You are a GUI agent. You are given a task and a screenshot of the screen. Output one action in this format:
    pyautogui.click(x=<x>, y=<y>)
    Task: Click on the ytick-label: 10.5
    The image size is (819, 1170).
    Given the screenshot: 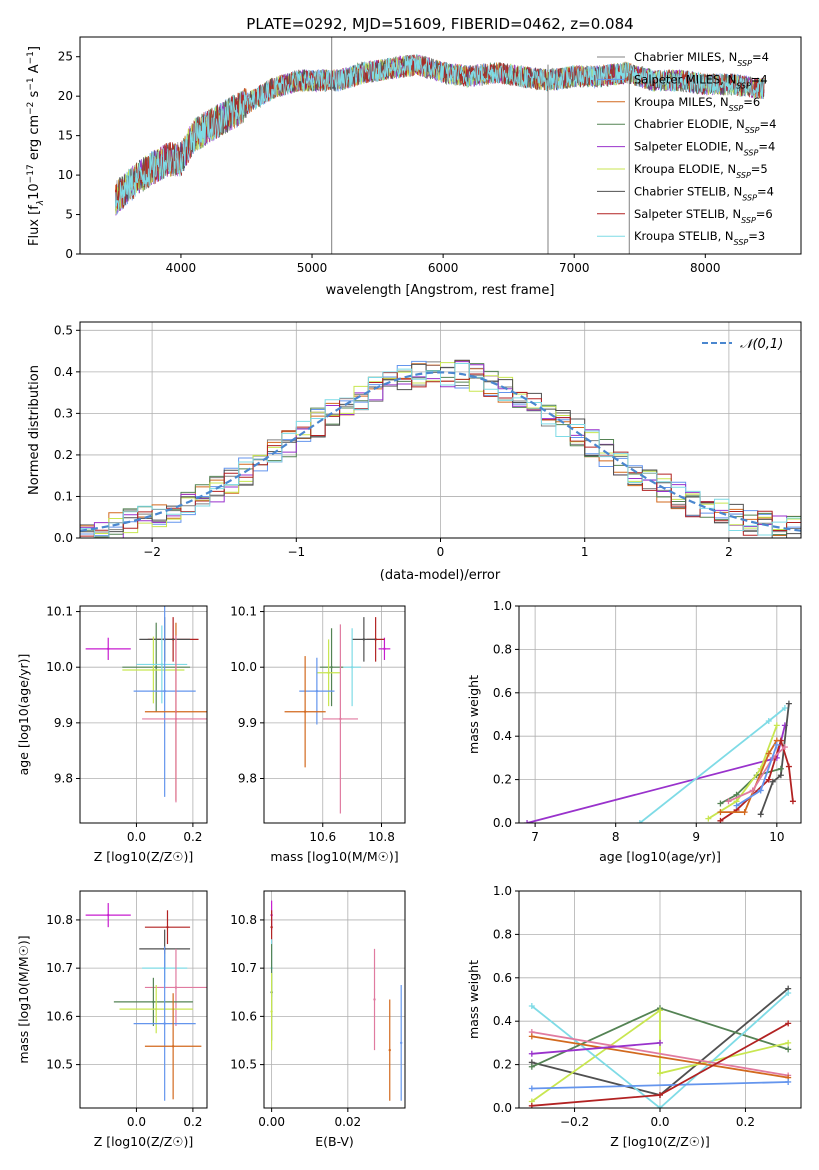 What is the action you would take?
    pyautogui.click(x=243, y=1065)
    